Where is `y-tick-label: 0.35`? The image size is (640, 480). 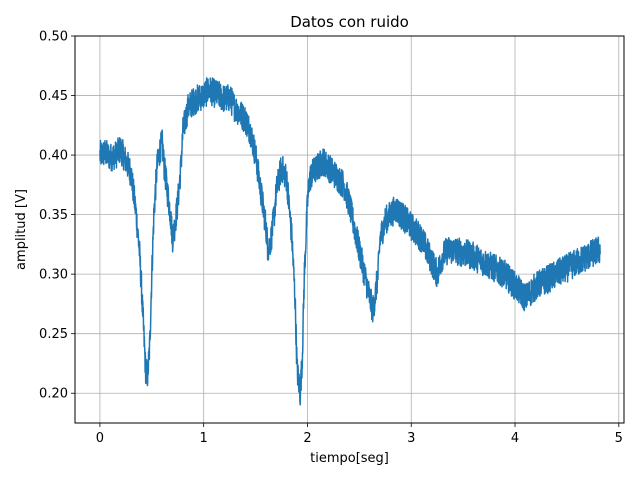
y-tick-label: 0.35 is located at coordinates (53, 215).